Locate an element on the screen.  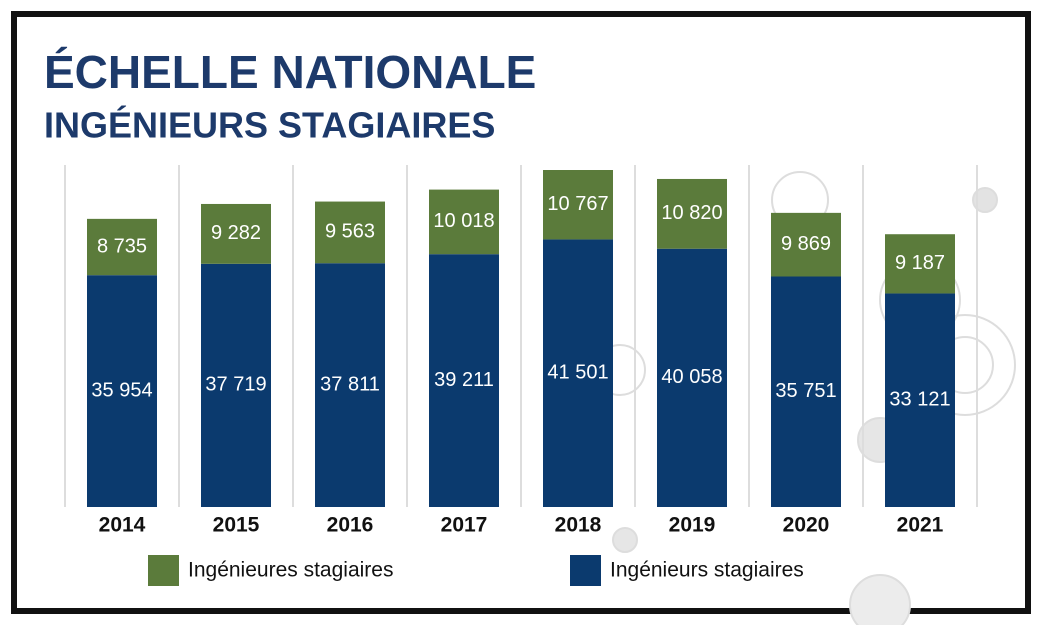
value-label: 39 211 is located at coordinates (464, 380).